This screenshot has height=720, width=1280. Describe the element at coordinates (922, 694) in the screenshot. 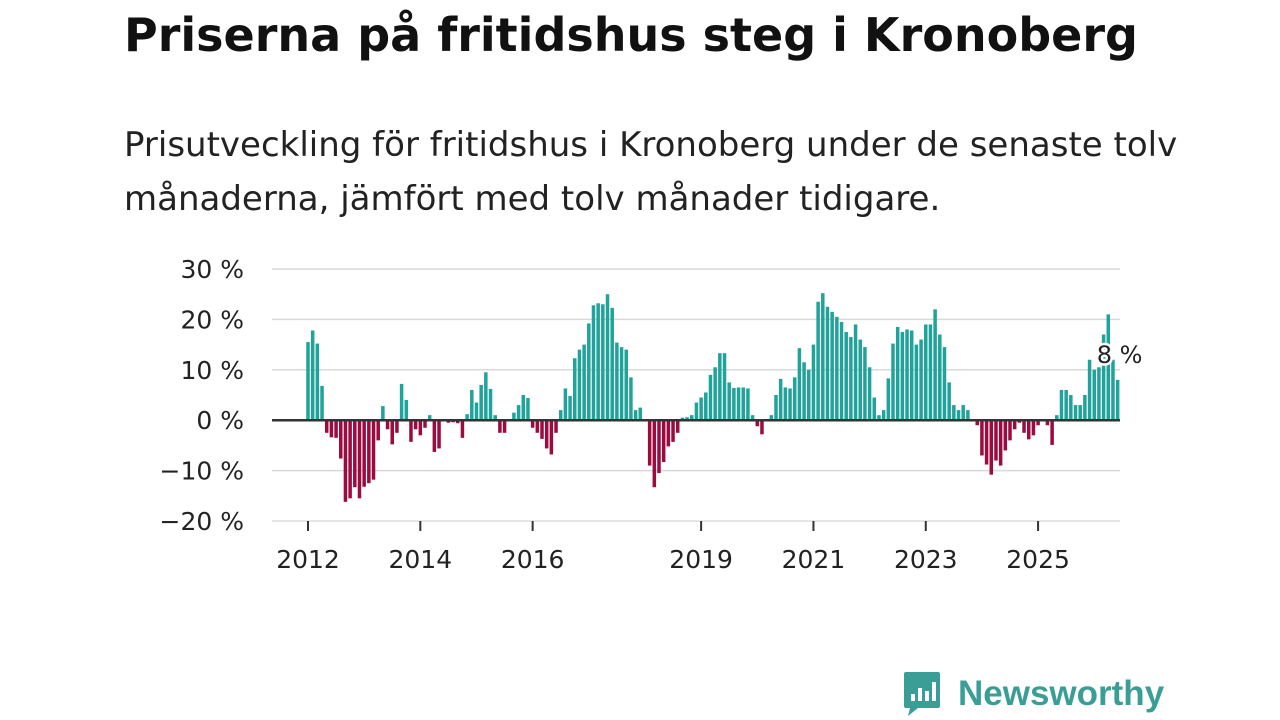

I see `chart-bubble-icon` at that location.